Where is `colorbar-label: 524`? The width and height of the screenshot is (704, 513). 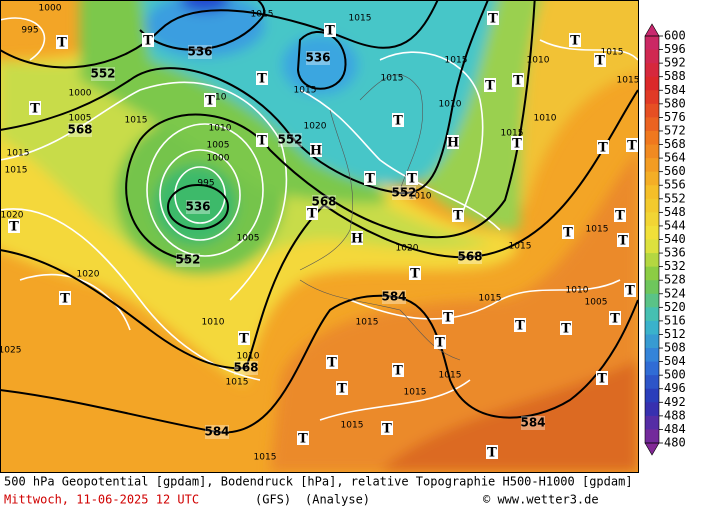
colorbar-label: 524 is located at coordinates (675, 293).